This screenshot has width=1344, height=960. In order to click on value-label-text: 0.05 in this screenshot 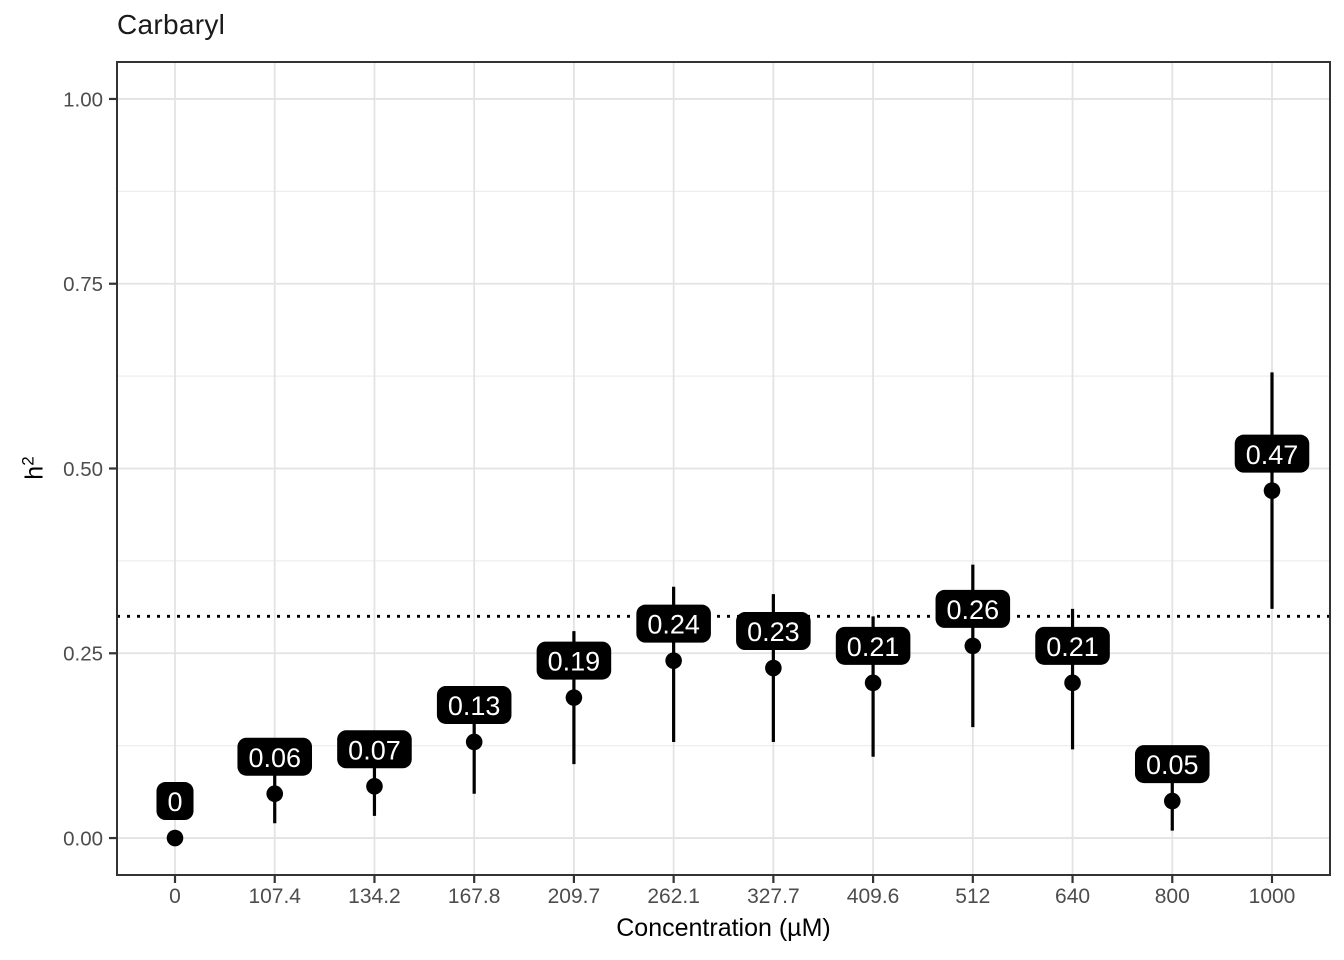, I will do `click(1172, 765)`.